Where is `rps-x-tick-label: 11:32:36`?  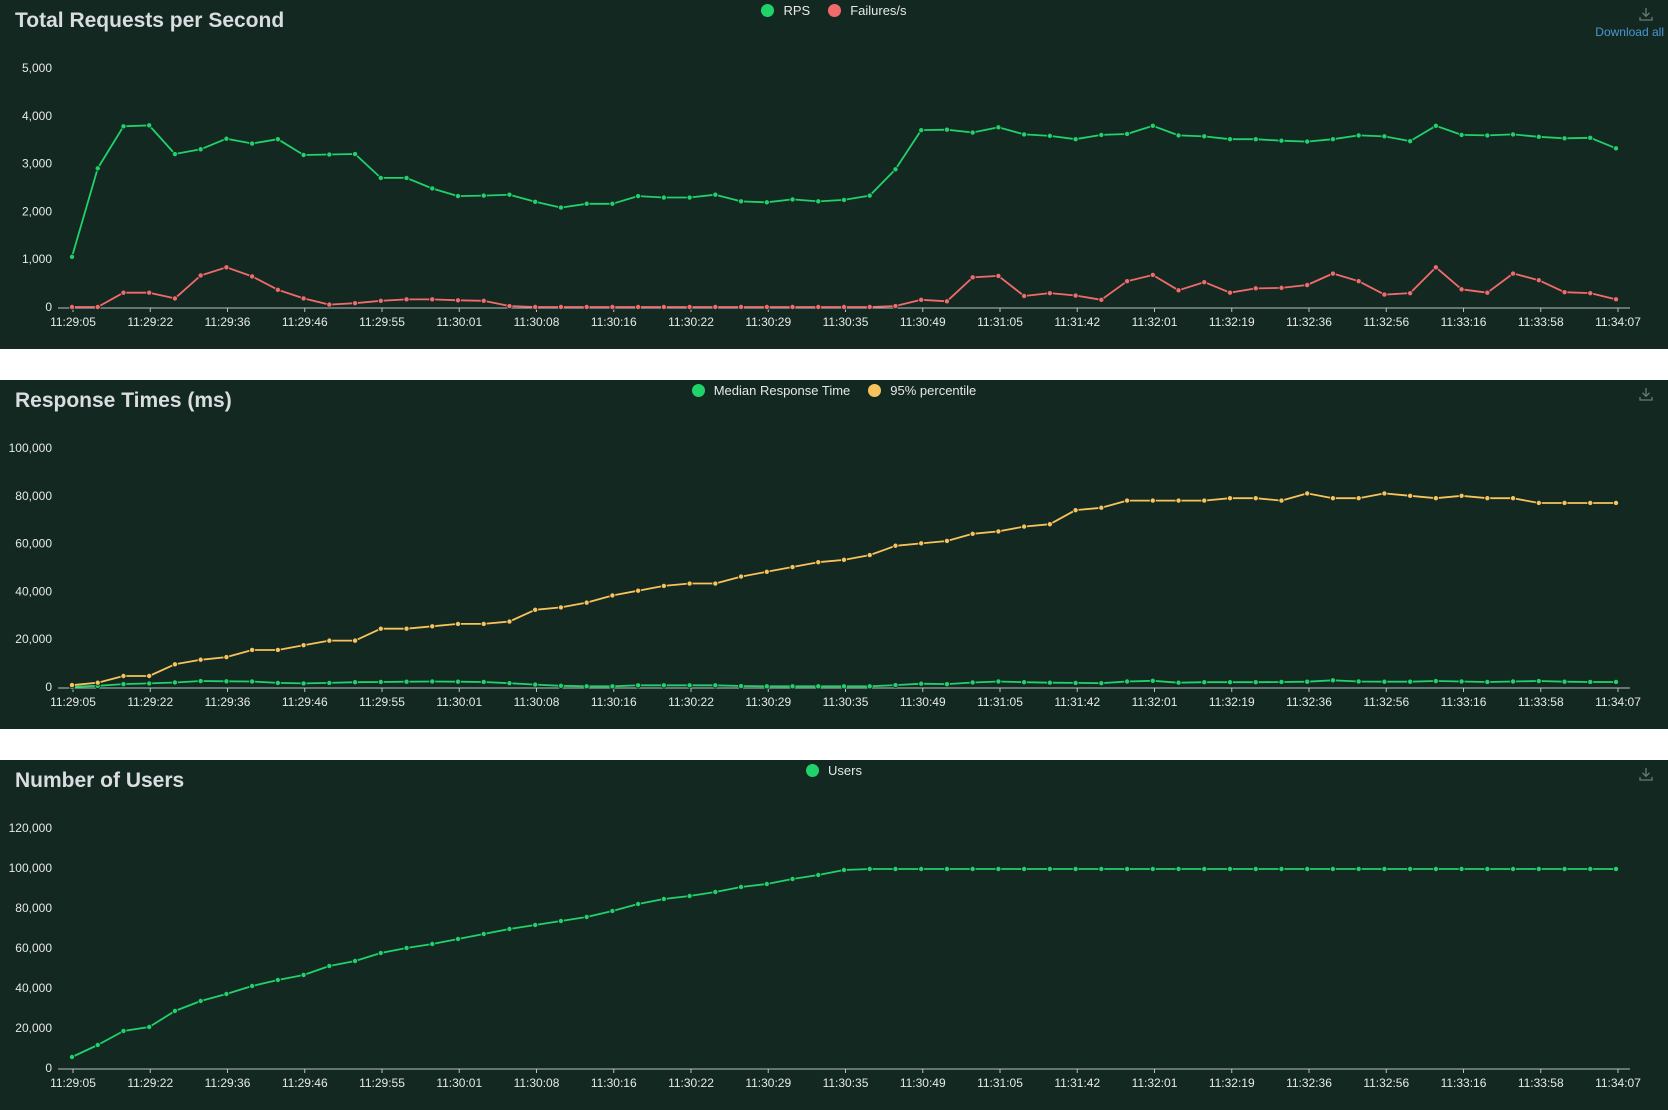 rps-x-tick-label: 11:32:36 is located at coordinates (1309, 322).